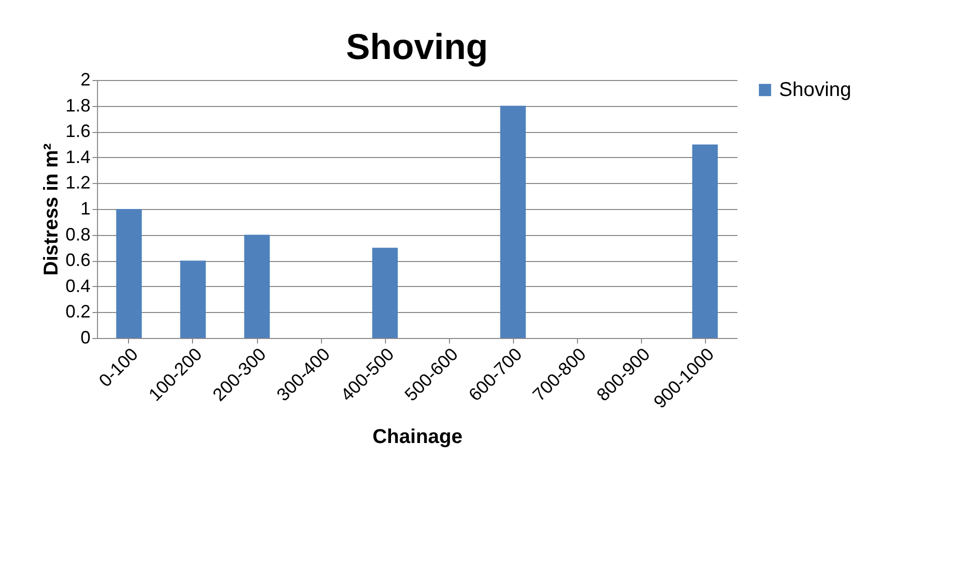  Describe the element at coordinates (85, 338) in the screenshot. I see `y-tick-label: 0` at that location.